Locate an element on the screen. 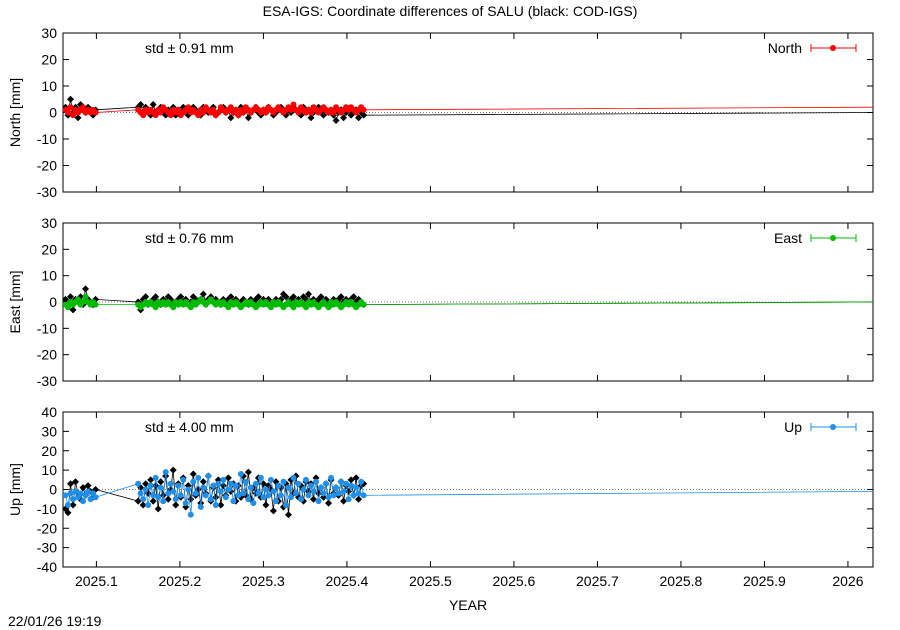 This screenshot has width=900, height=630. y-tick-label: -30 is located at coordinates (47, 381).